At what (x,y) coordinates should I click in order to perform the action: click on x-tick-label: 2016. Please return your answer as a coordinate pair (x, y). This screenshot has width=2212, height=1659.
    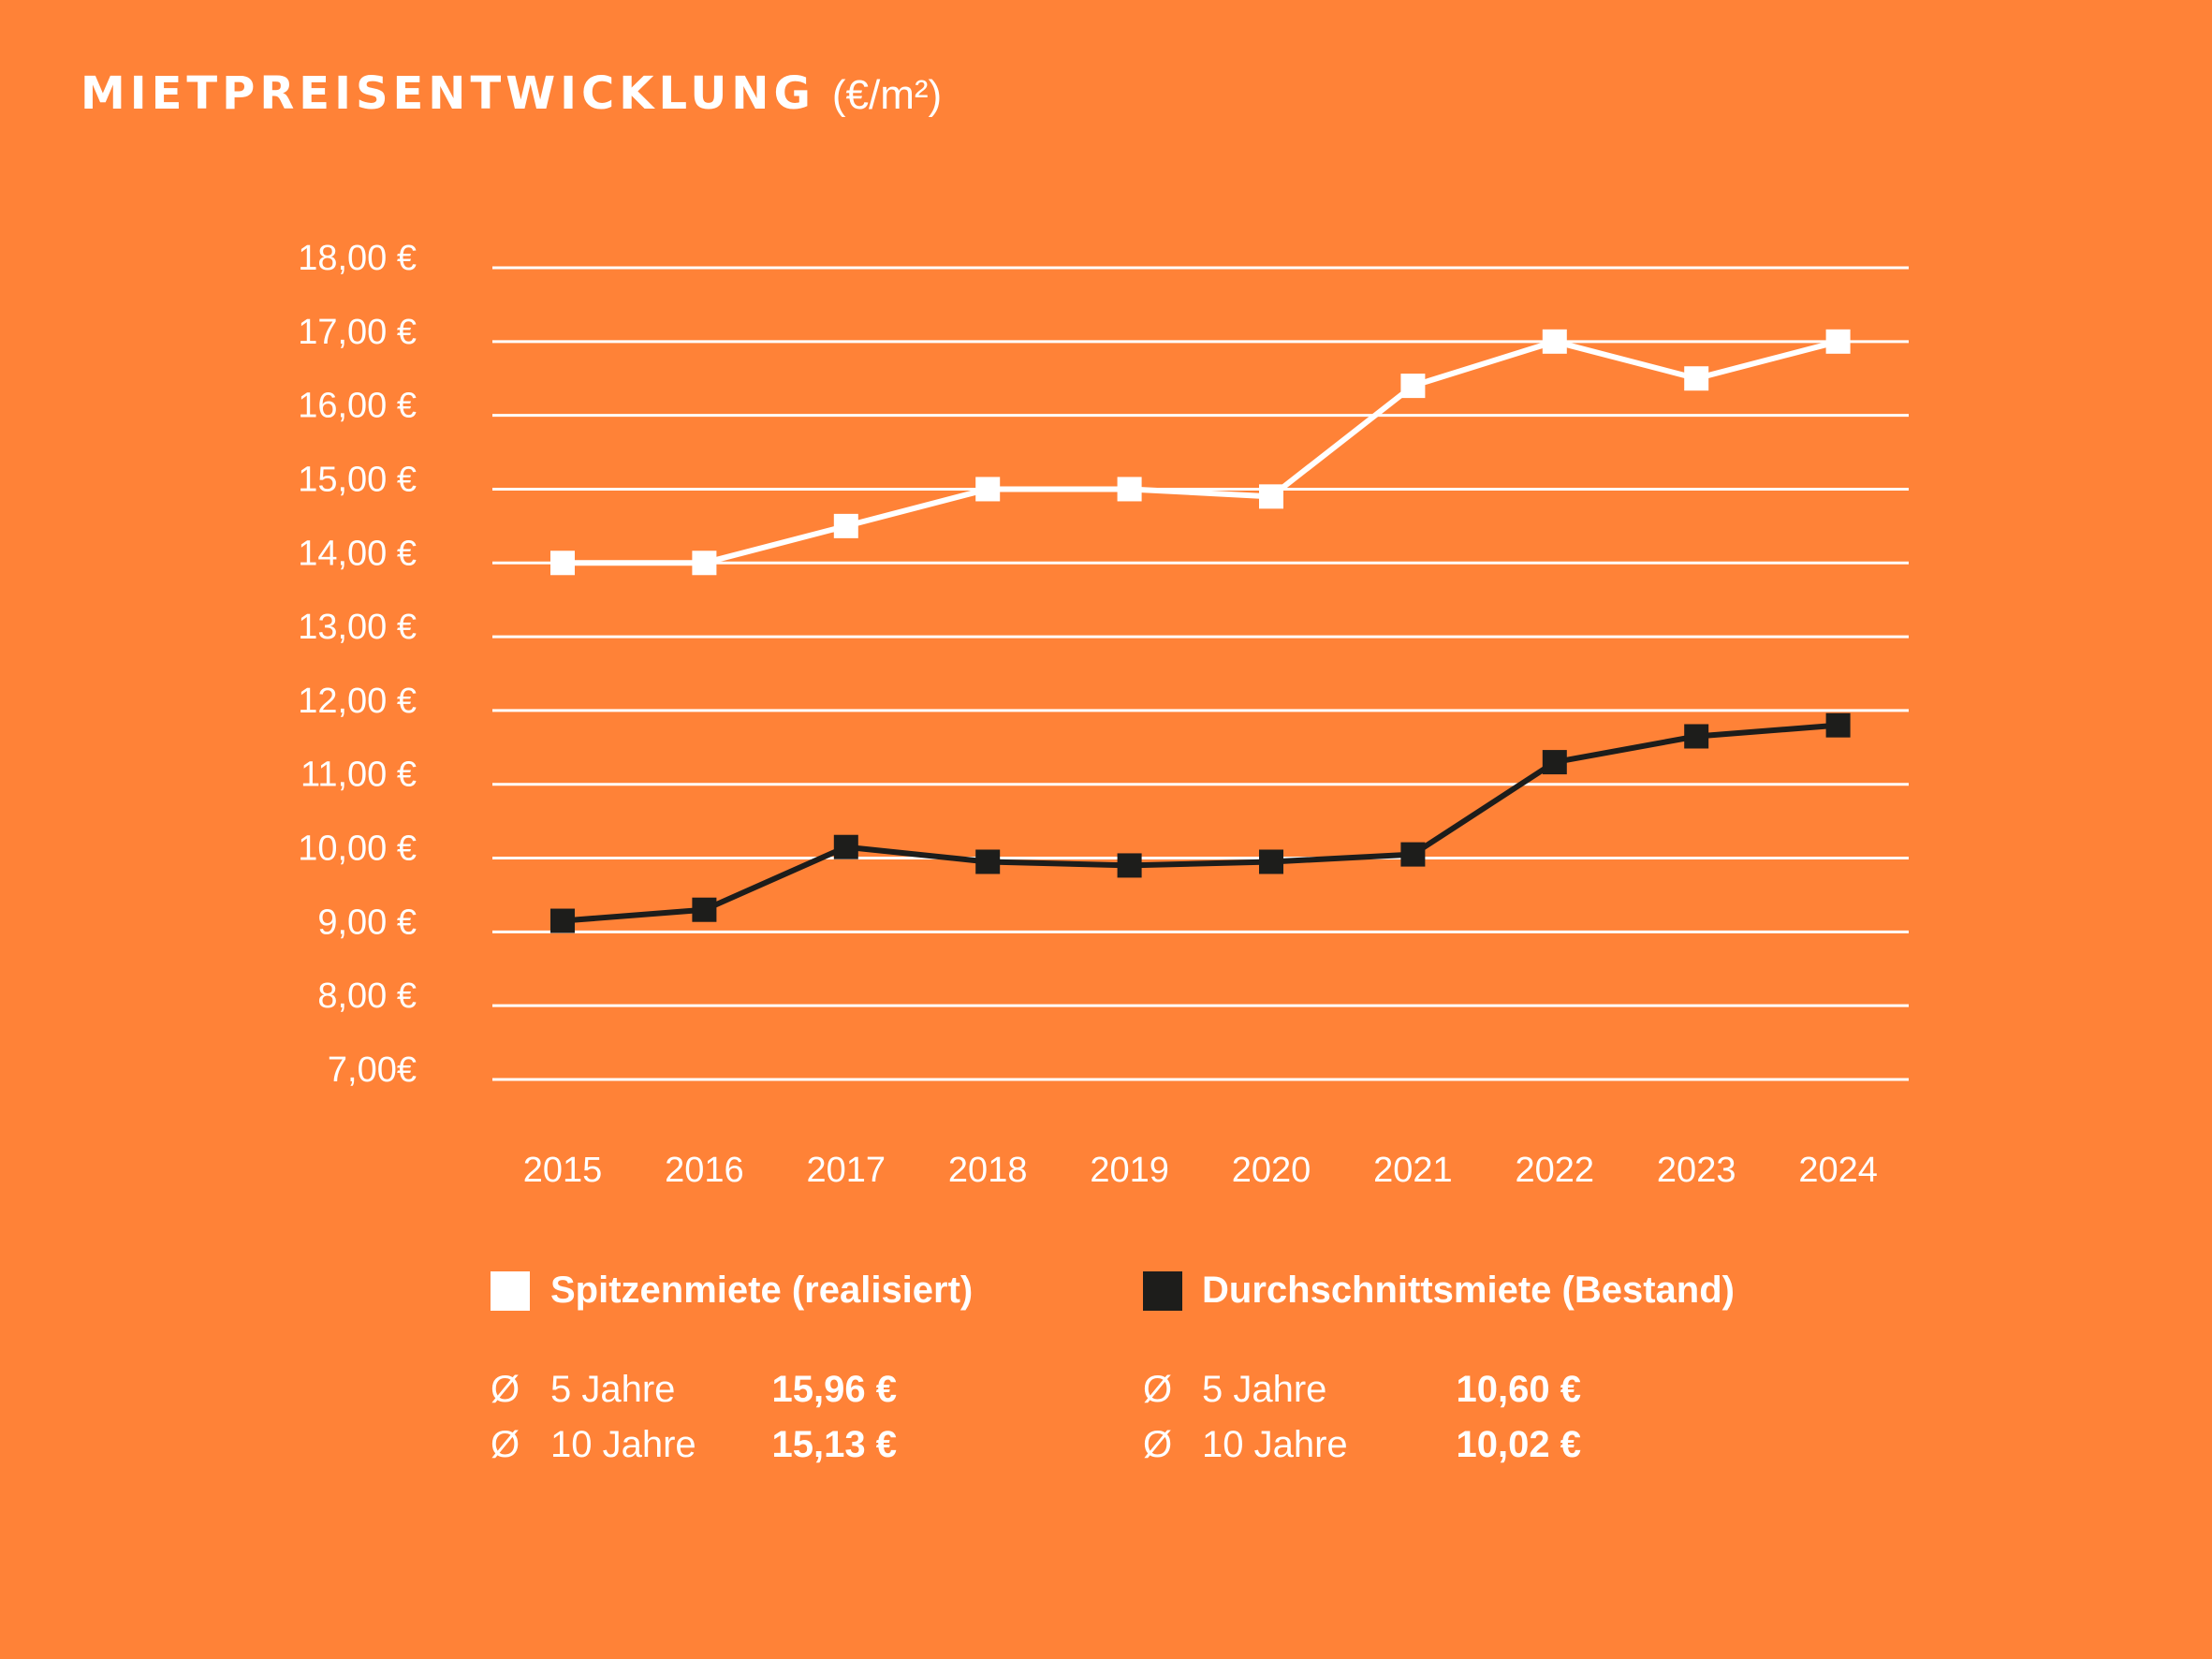
    Looking at the image, I should click on (704, 1170).